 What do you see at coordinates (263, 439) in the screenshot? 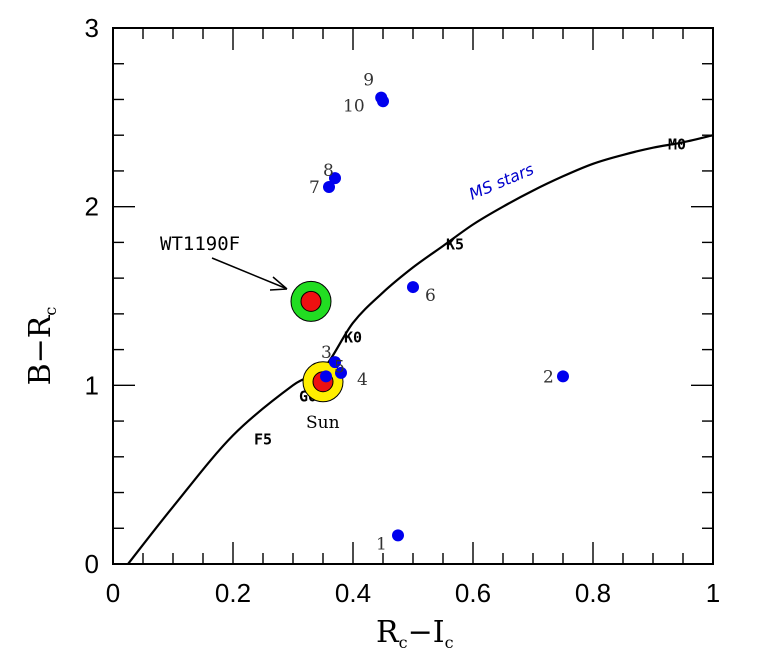
I see `spectral-type-label: F5` at bounding box center [263, 439].